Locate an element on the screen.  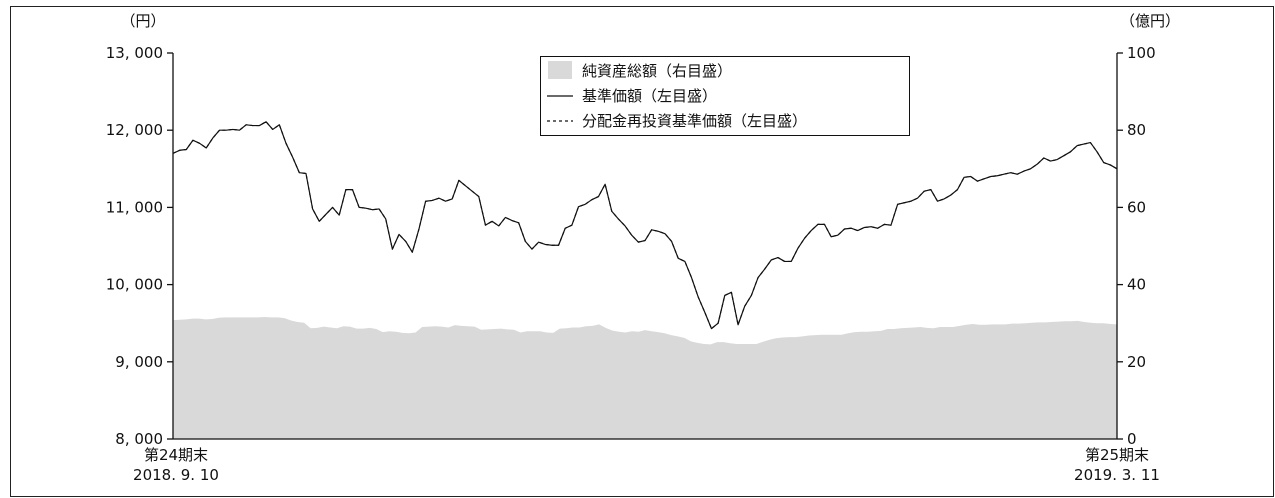
legend-box is located at coordinates (725, 96).